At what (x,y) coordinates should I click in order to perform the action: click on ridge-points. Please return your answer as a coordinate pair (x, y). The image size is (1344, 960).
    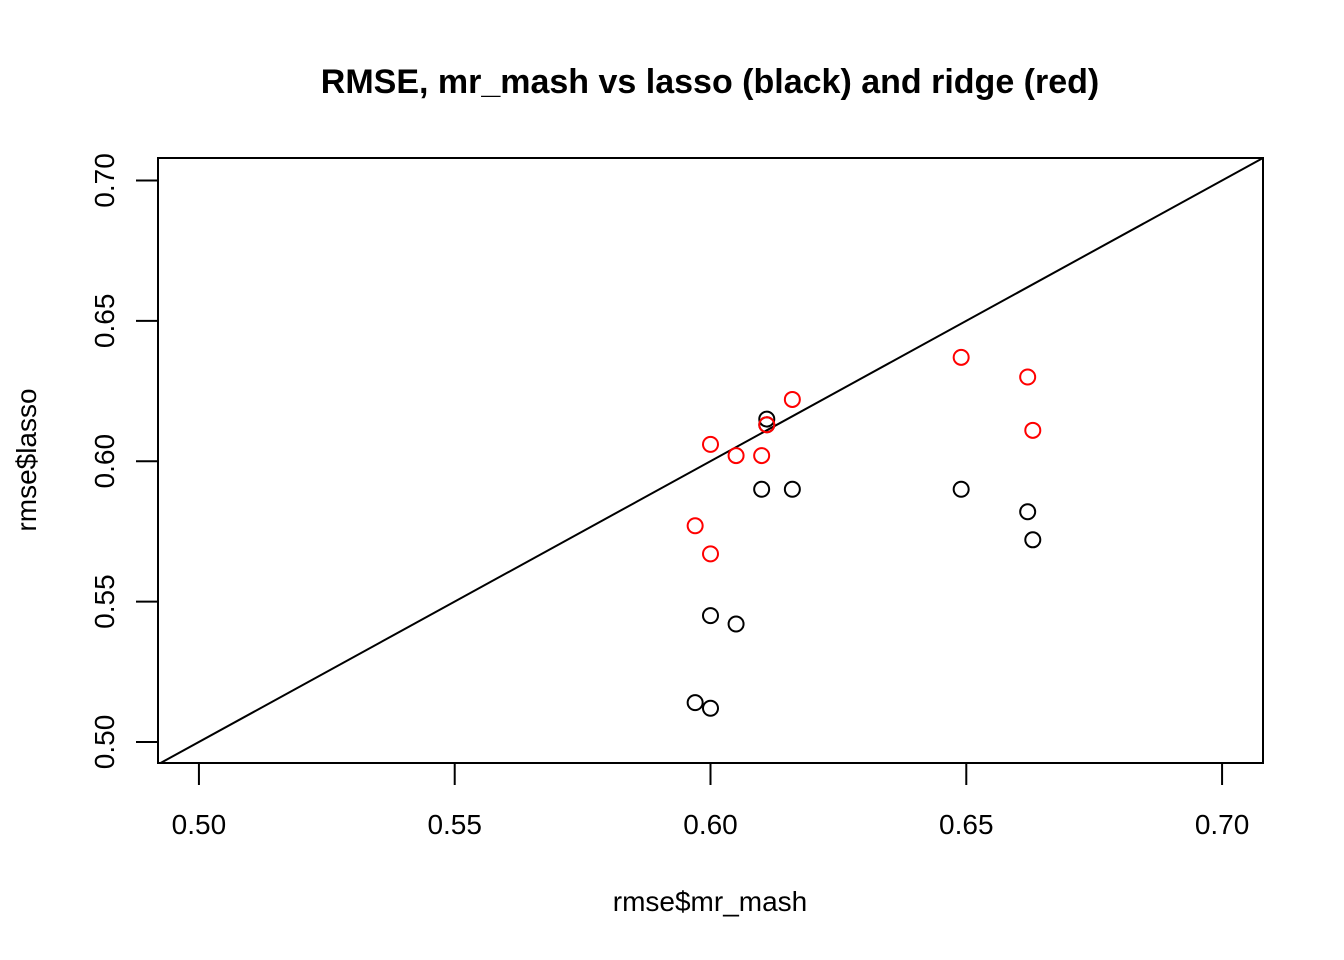
    Looking at the image, I should click on (864, 455).